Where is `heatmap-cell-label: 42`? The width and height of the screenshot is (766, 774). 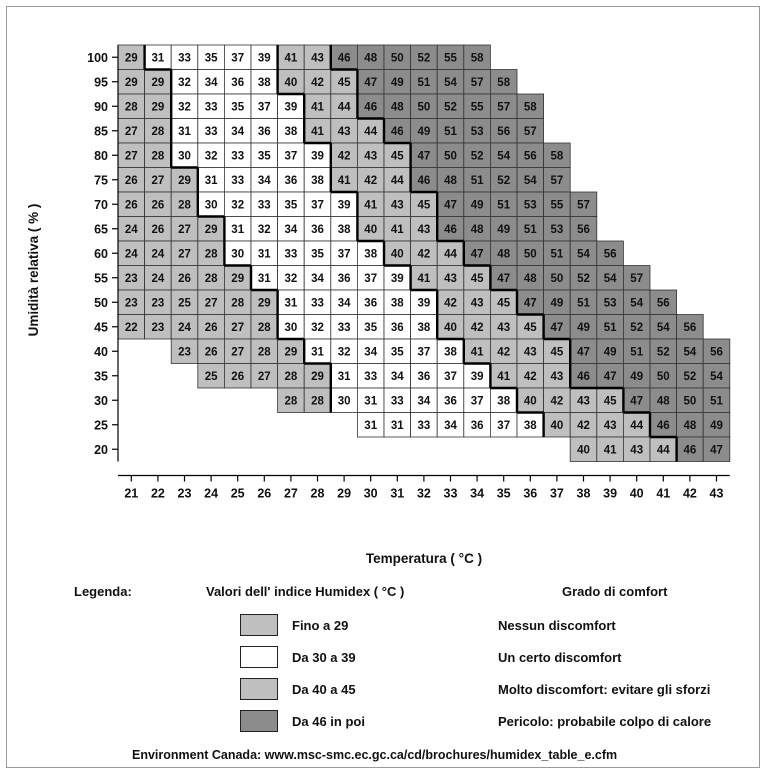 heatmap-cell-label: 42 is located at coordinates (424, 255).